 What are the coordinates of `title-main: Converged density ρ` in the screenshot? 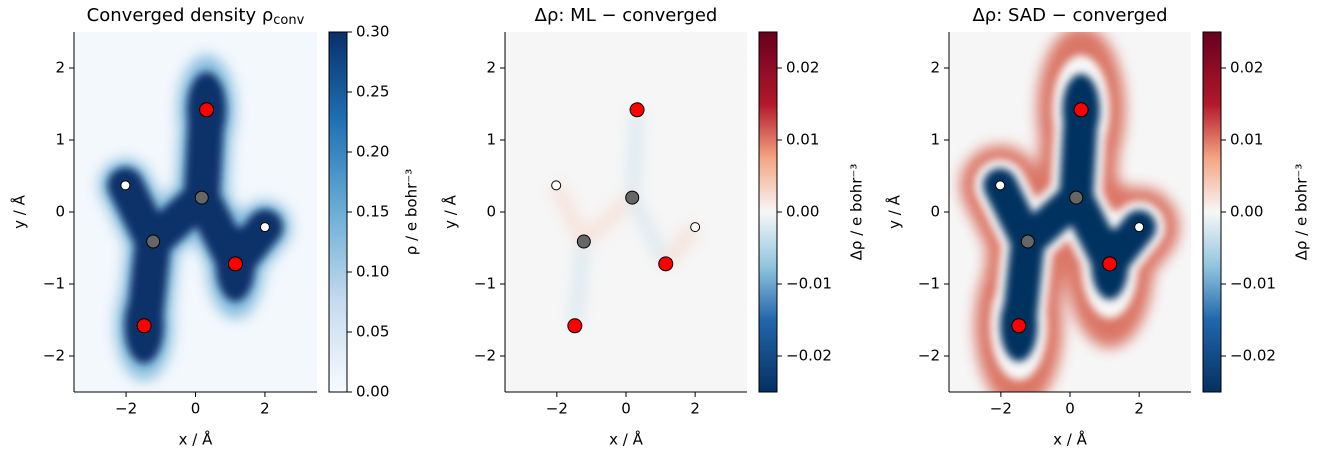 It's located at (180, 15).